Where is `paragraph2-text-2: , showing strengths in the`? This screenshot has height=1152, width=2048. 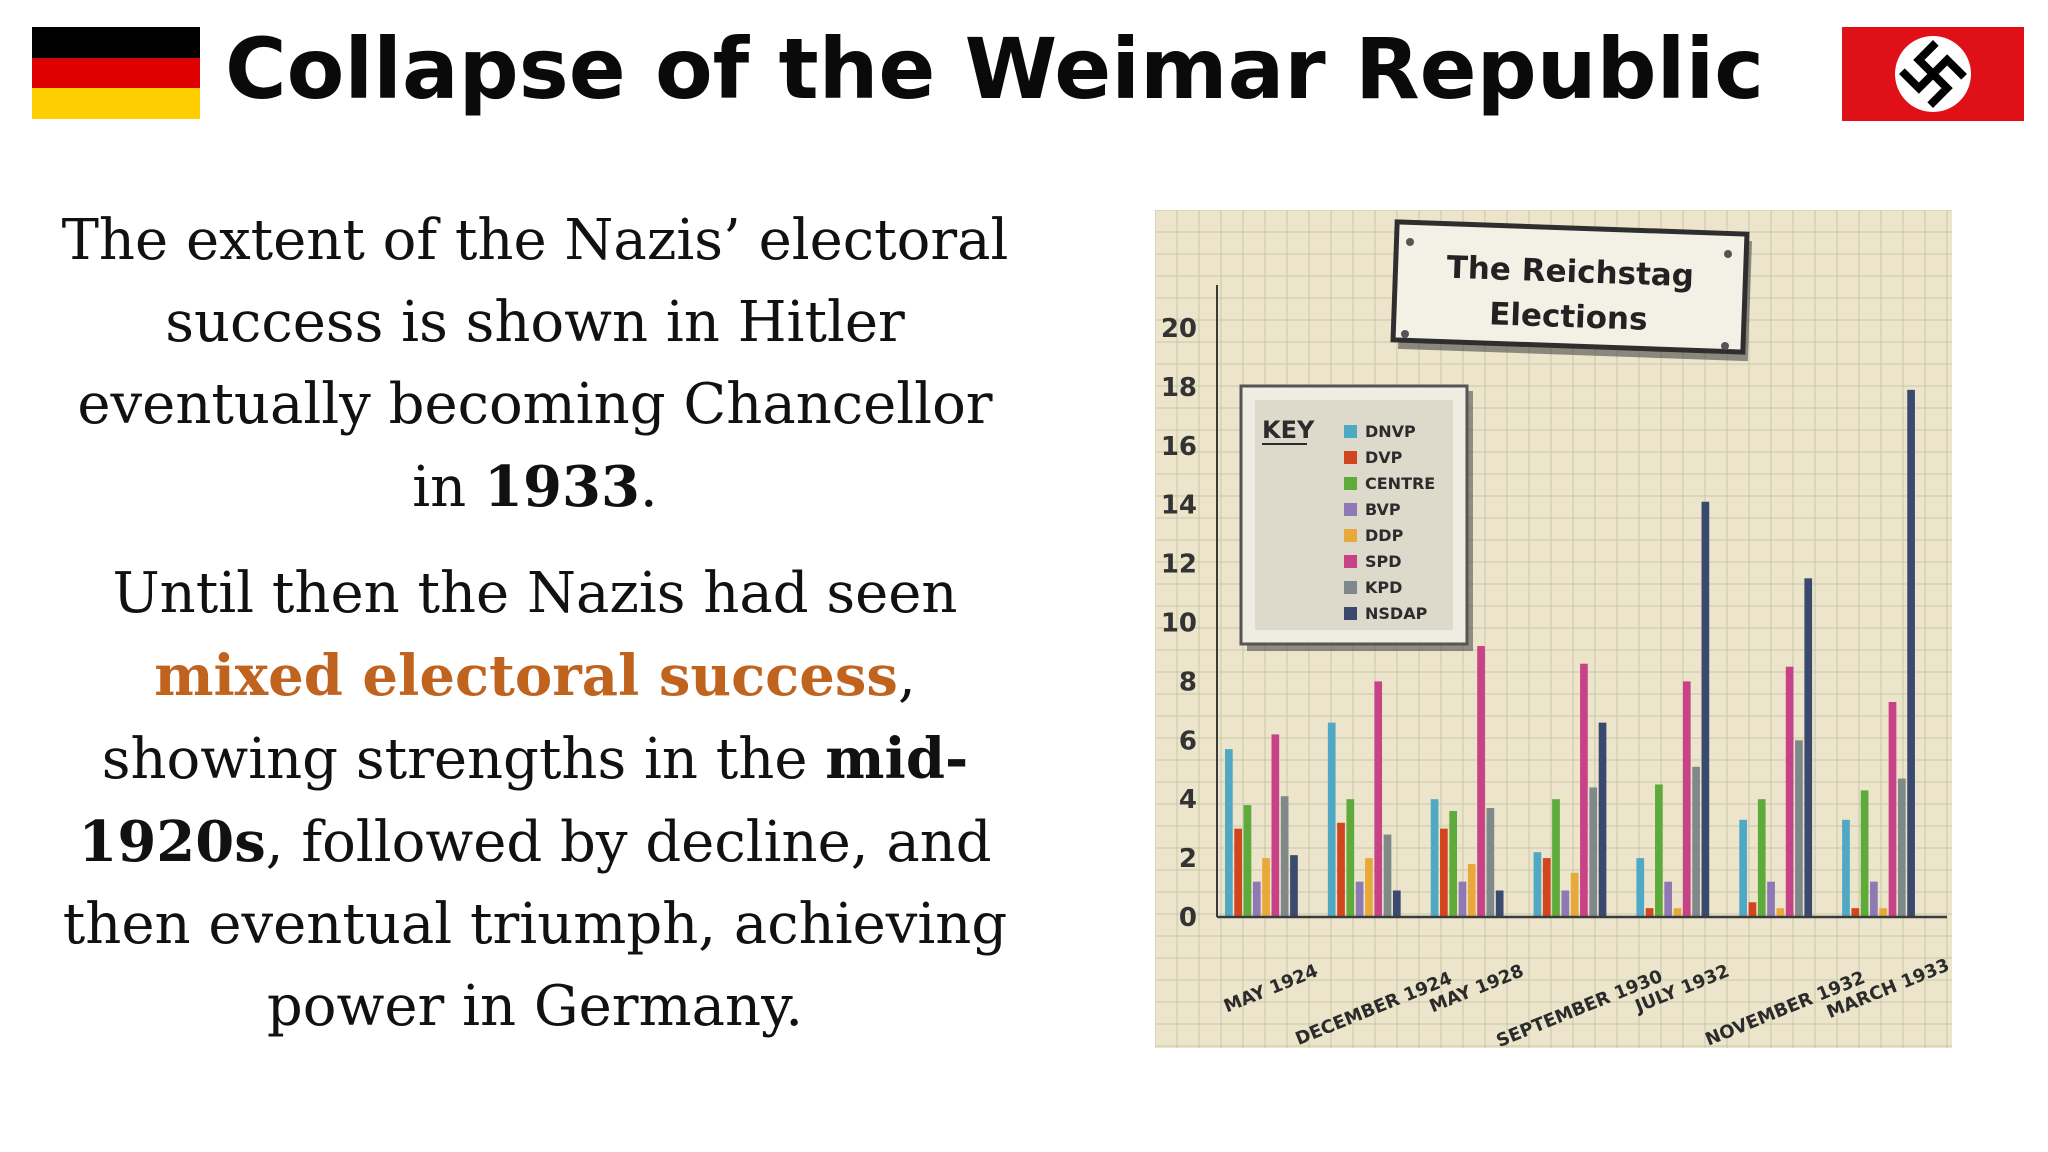
paragraph2-text-2: , showing strengths in the is located at coordinates (508, 718).